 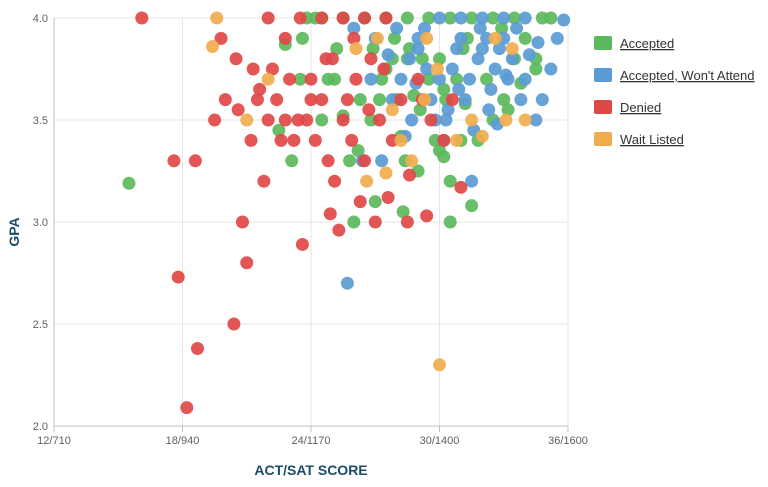 What do you see at coordinates (312, 441) in the screenshot?
I see `x-axis-ticks: 12/710 18/940 24/1170 30/1400 36/1600` at bounding box center [312, 441].